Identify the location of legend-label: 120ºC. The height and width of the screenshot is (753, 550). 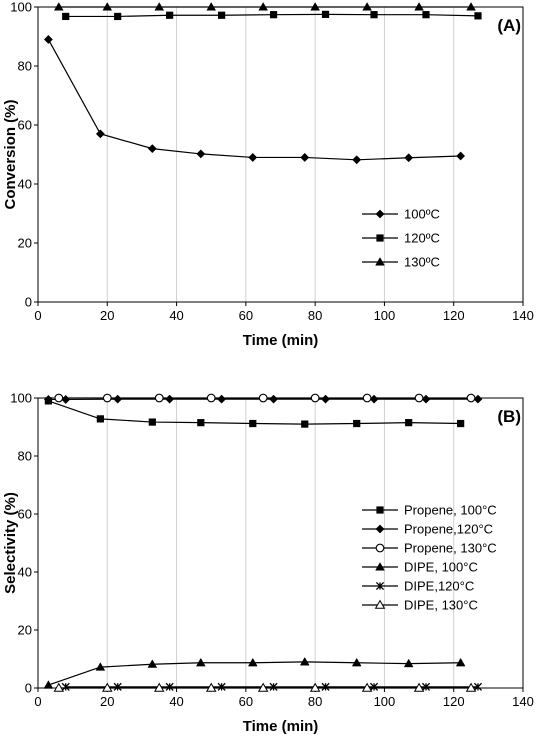
(422, 238).